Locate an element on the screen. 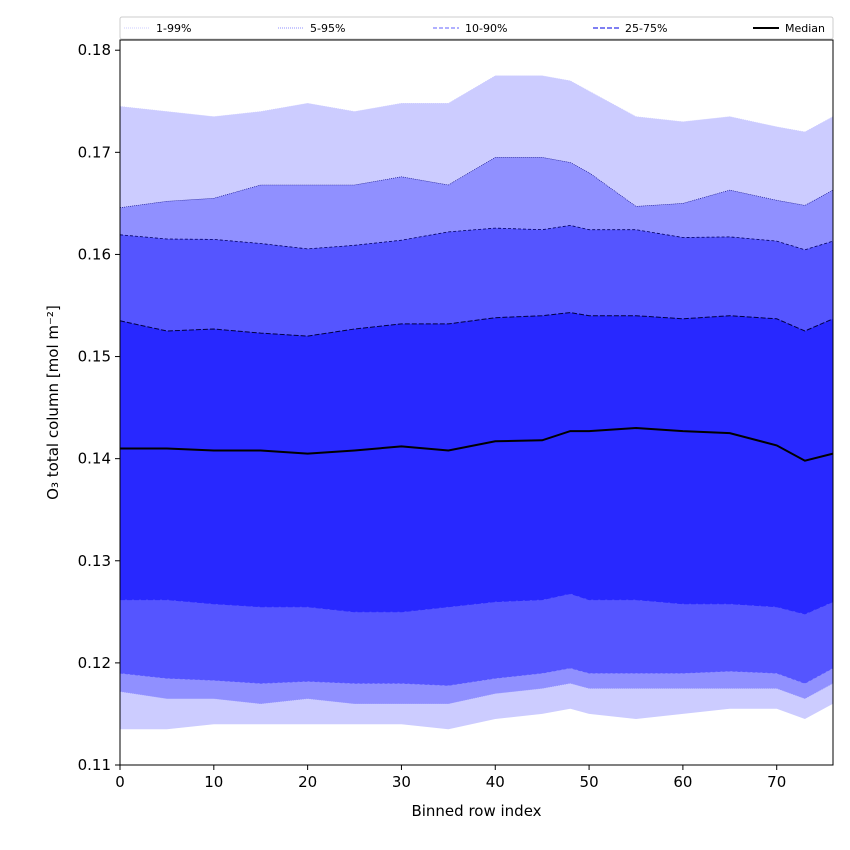  series-median-line is located at coordinates (477, 444).